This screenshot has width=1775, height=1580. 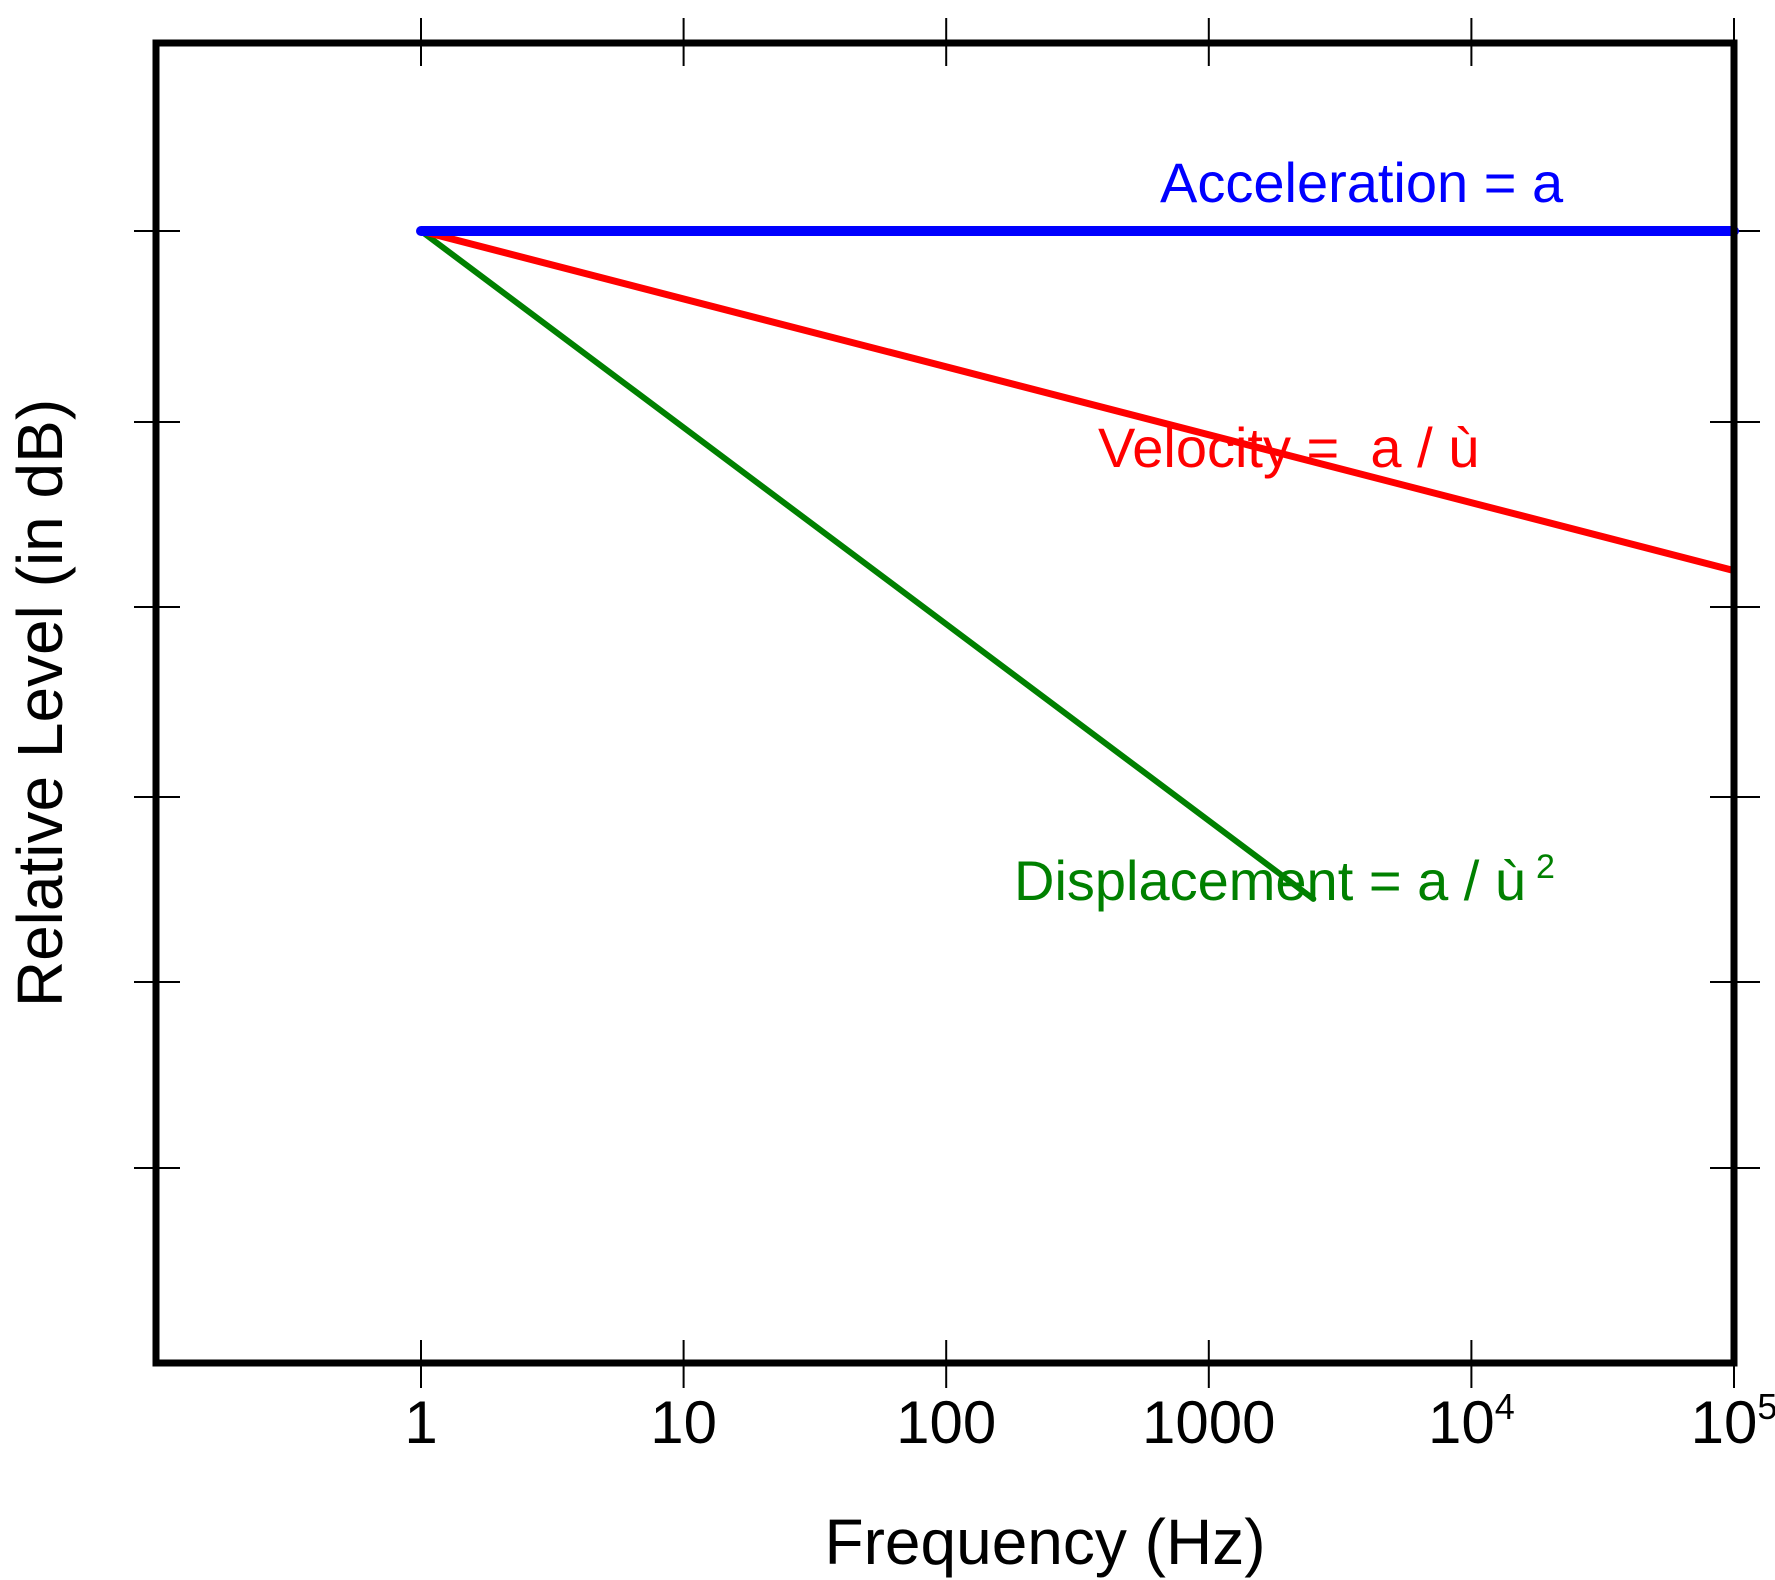 I want to click on x-tick-label-base: 100, so click(x=946, y=1422).